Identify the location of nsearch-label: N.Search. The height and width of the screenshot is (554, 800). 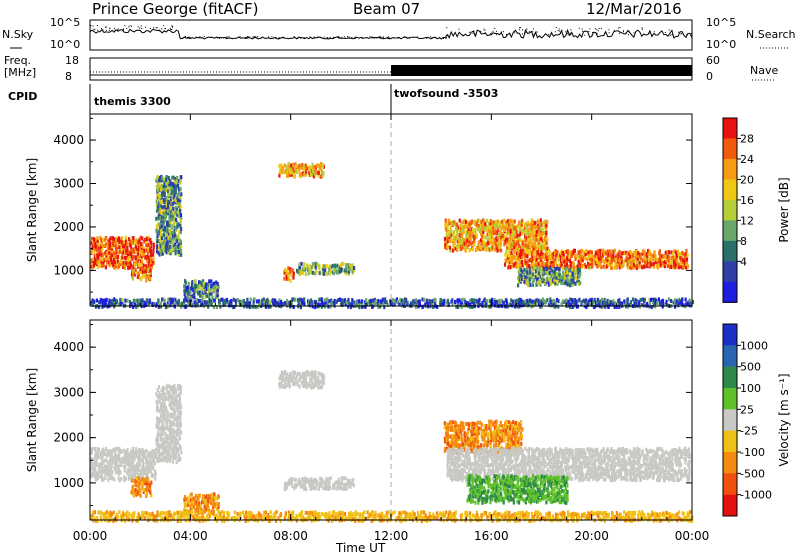
(771, 34).